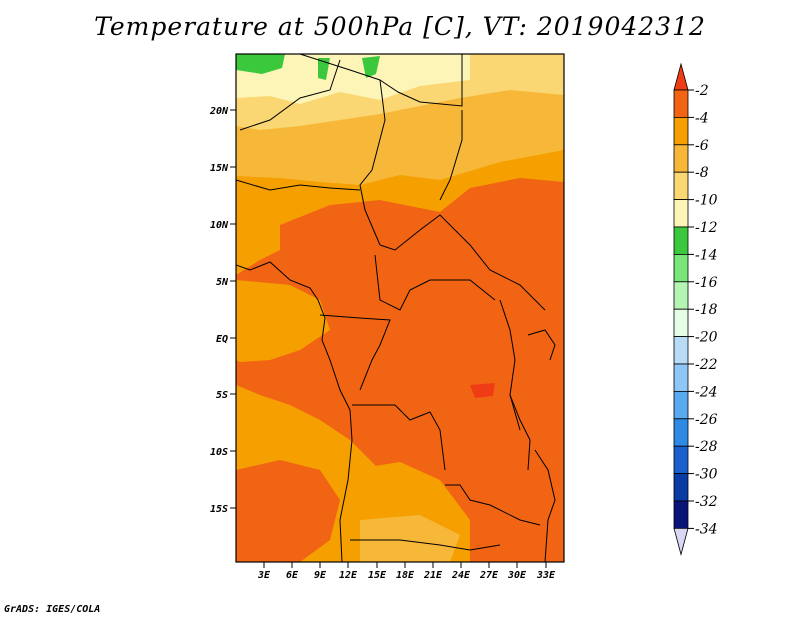  I want to click on colorbar-label: -4, so click(702, 118).